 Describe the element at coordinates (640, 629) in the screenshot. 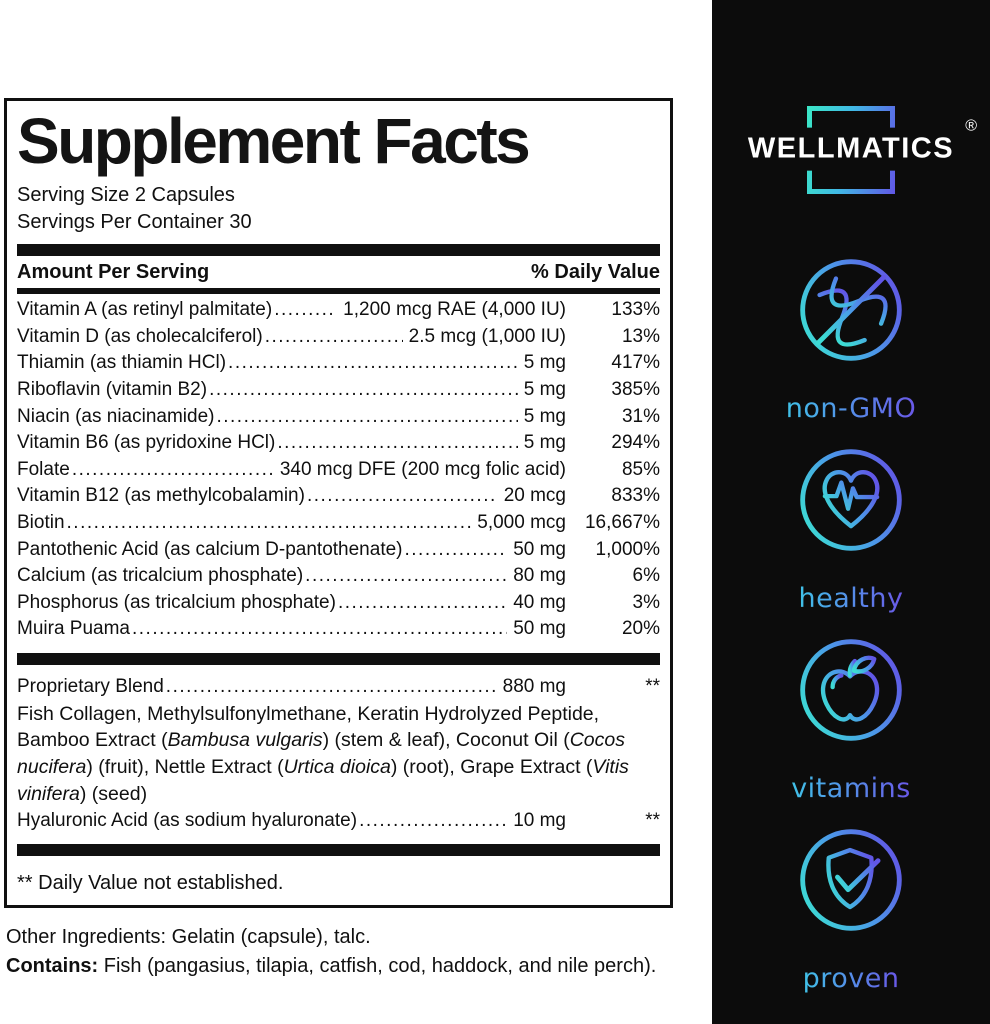

I see `daily-value: 20%` at that location.